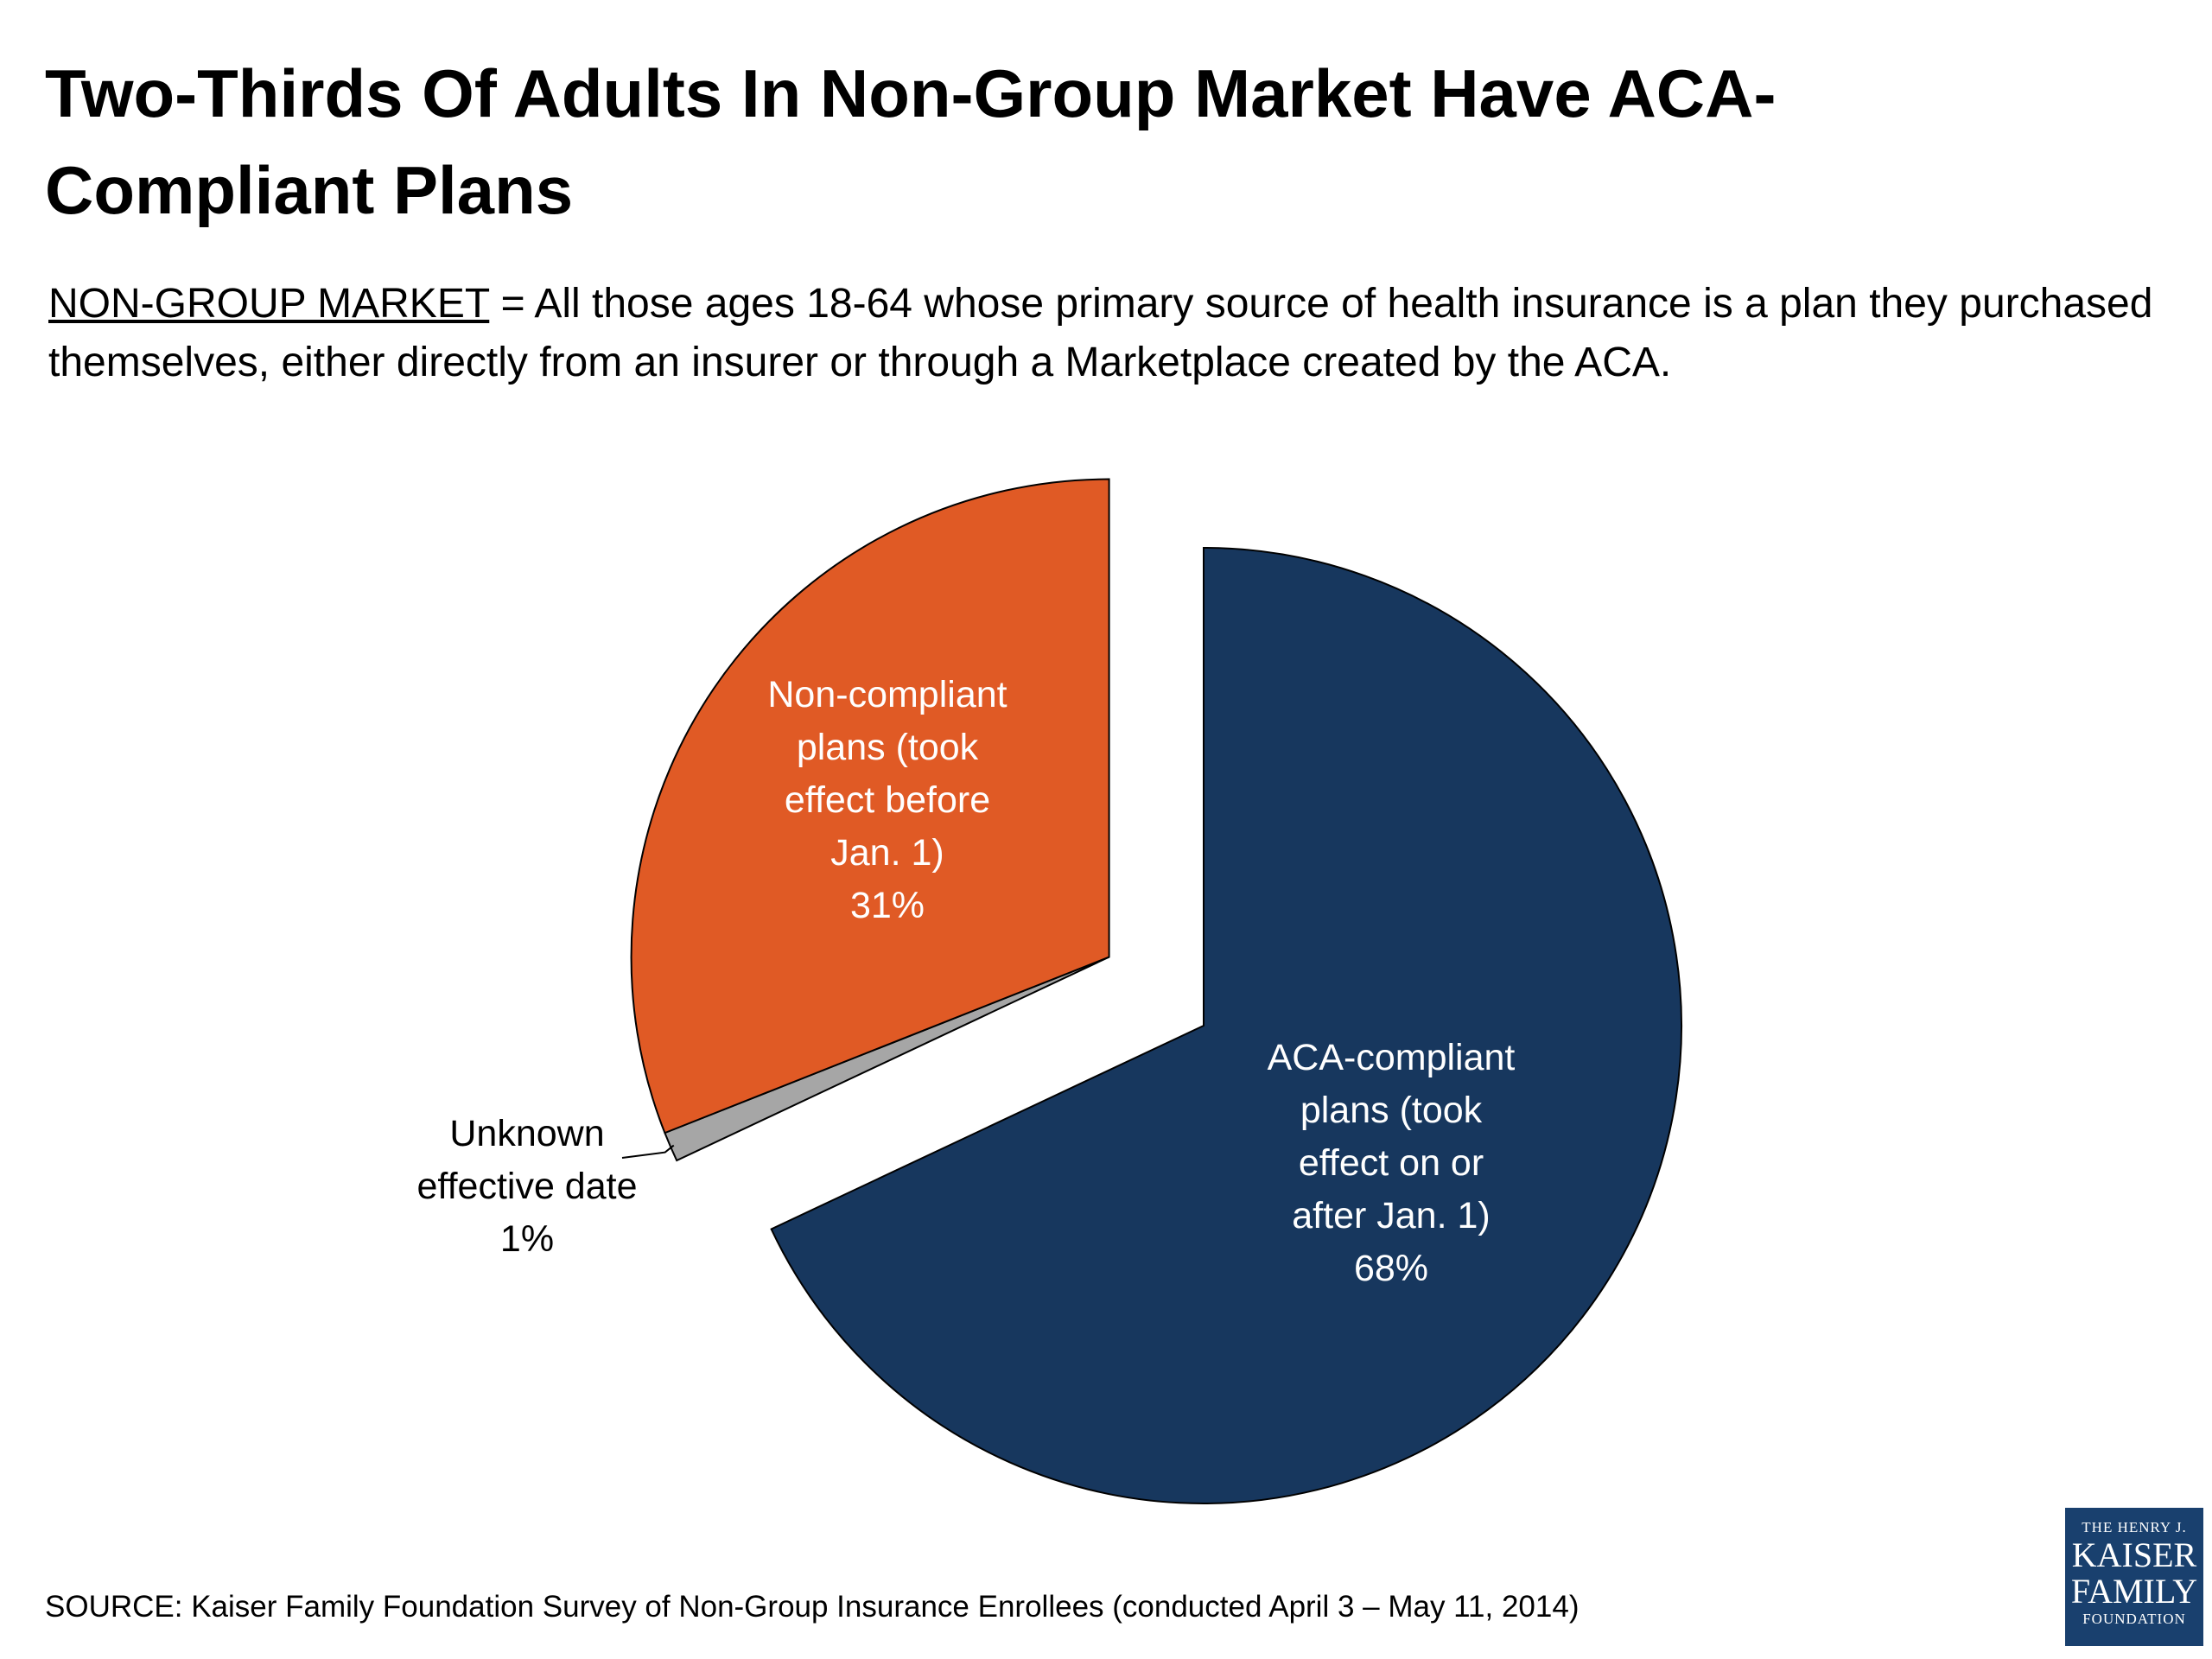 This screenshot has width=2212, height=1659. What do you see at coordinates (2134, 1554) in the screenshot?
I see `logo-line-2: KAISER` at bounding box center [2134, 1554].